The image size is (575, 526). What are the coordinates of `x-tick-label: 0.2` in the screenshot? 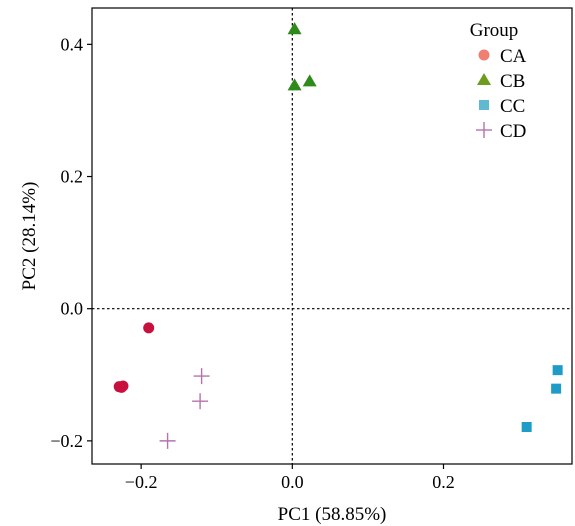 It's located at (443, 482).